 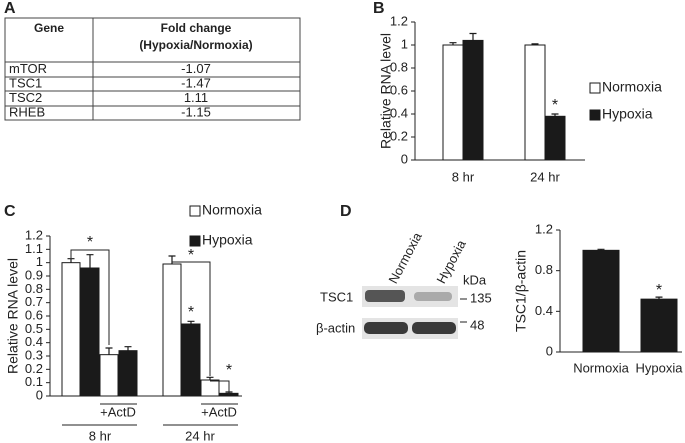 I want to click on table-cell: RHEB, so click(x=27, y=111).